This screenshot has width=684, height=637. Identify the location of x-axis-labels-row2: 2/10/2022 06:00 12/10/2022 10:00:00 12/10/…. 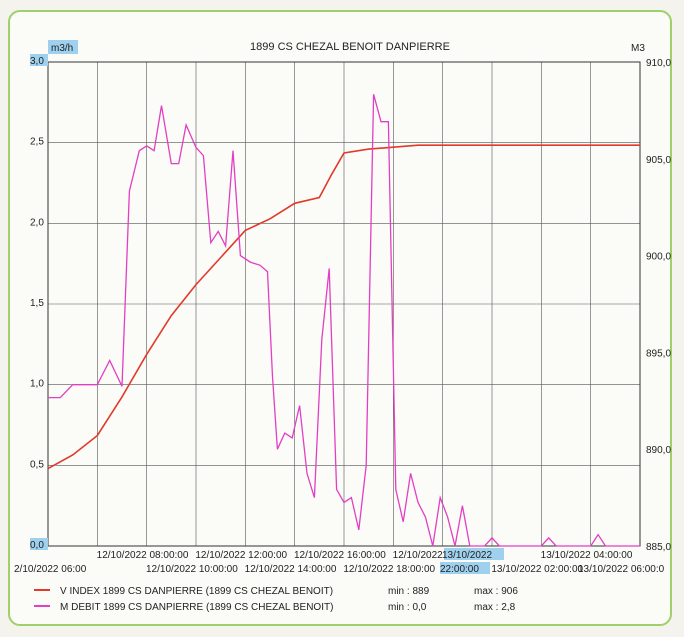
(339, 568).